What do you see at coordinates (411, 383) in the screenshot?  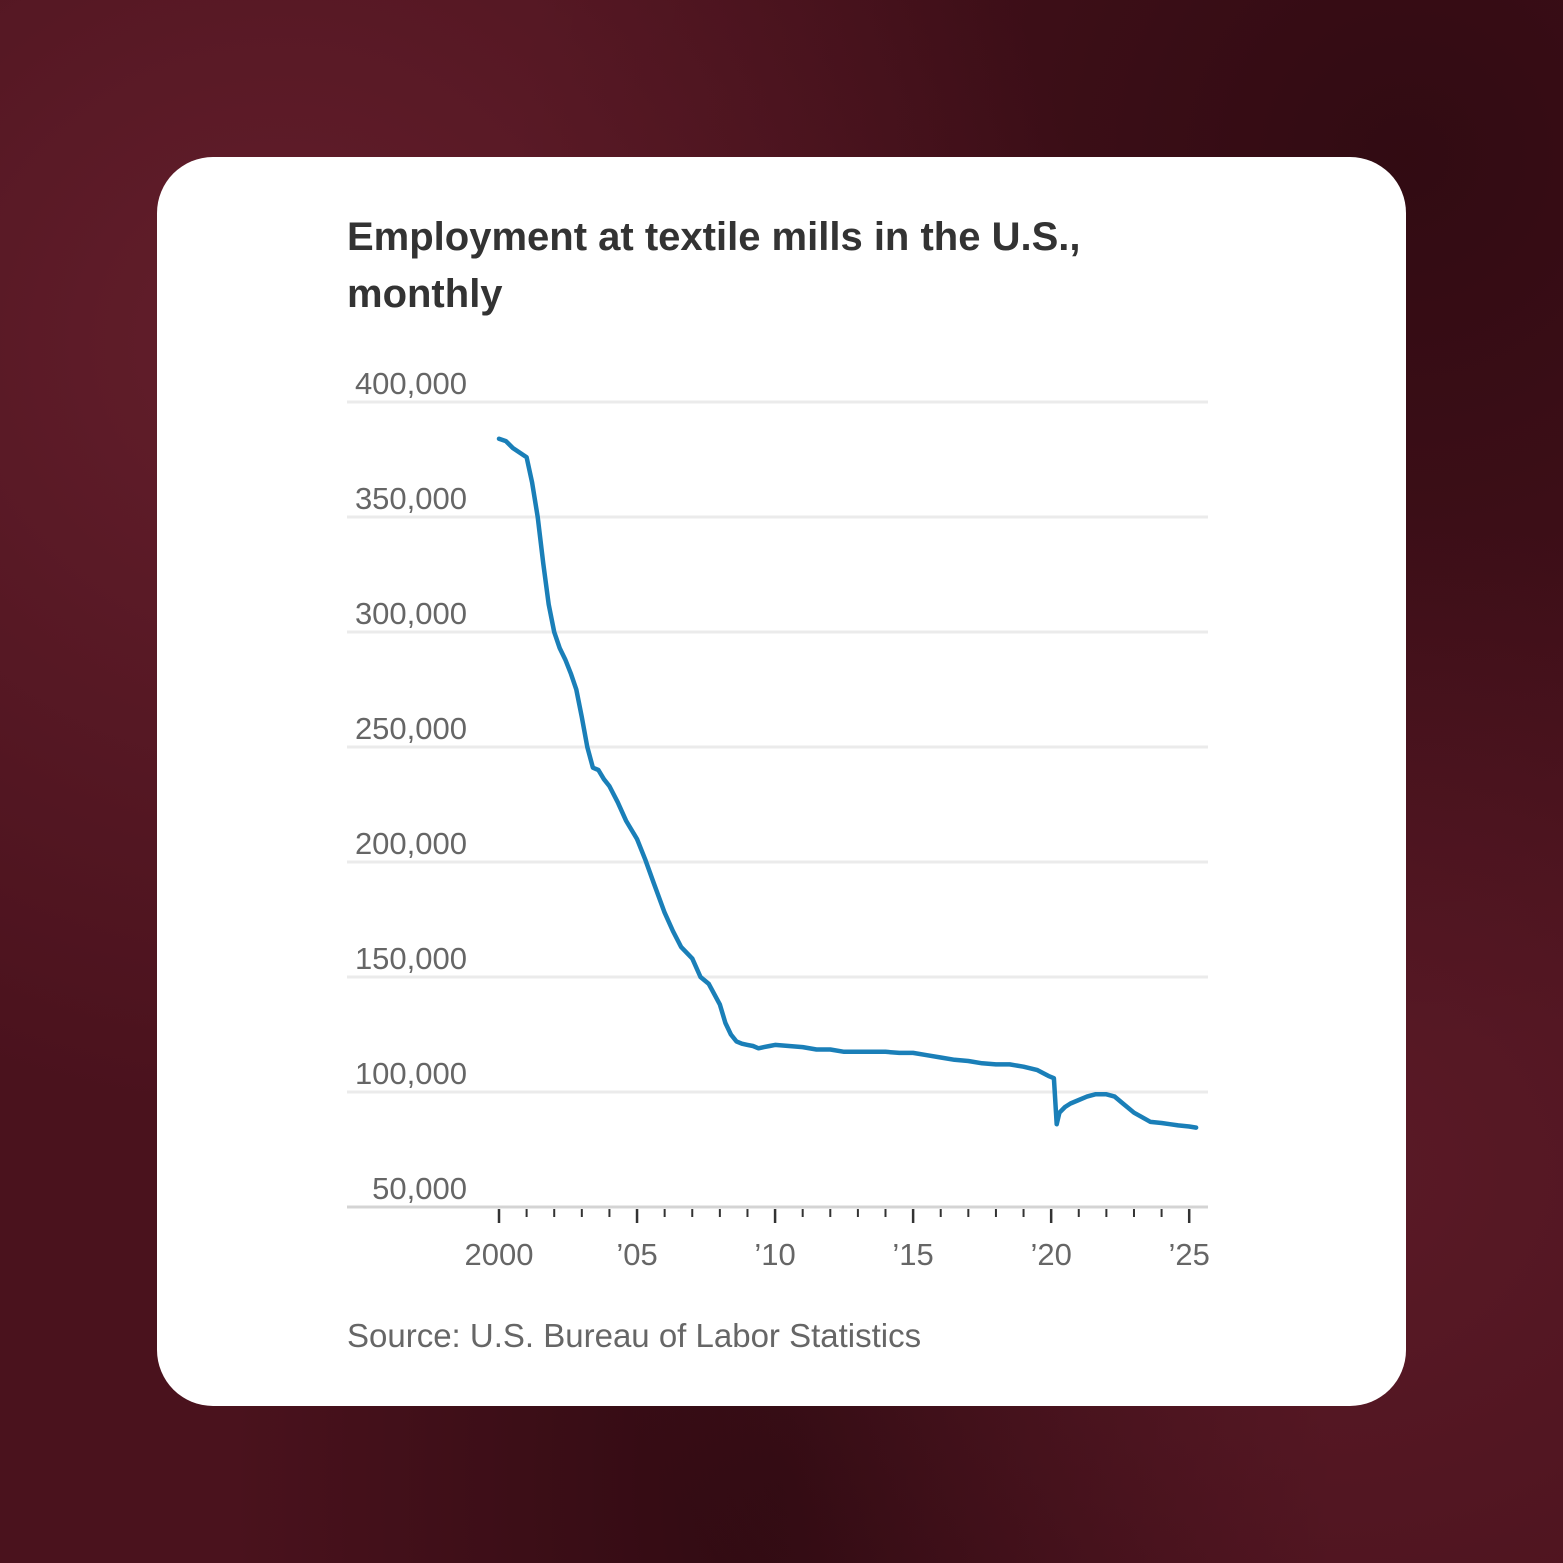 I see `y-tick-label: 400,000` at bounding box center [411, 383].